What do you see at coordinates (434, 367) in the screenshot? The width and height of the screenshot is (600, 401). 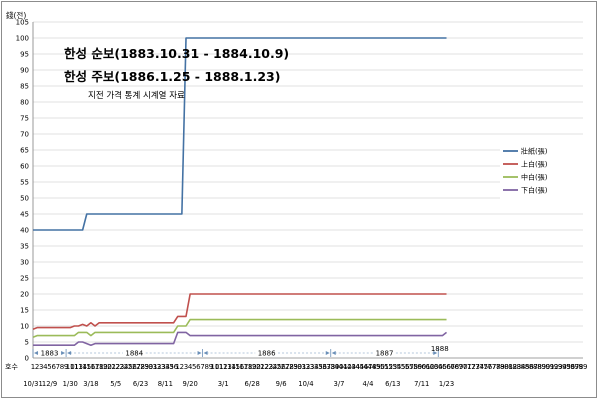 I see `x-issue-label: 63` at bounding box center [434, 367].